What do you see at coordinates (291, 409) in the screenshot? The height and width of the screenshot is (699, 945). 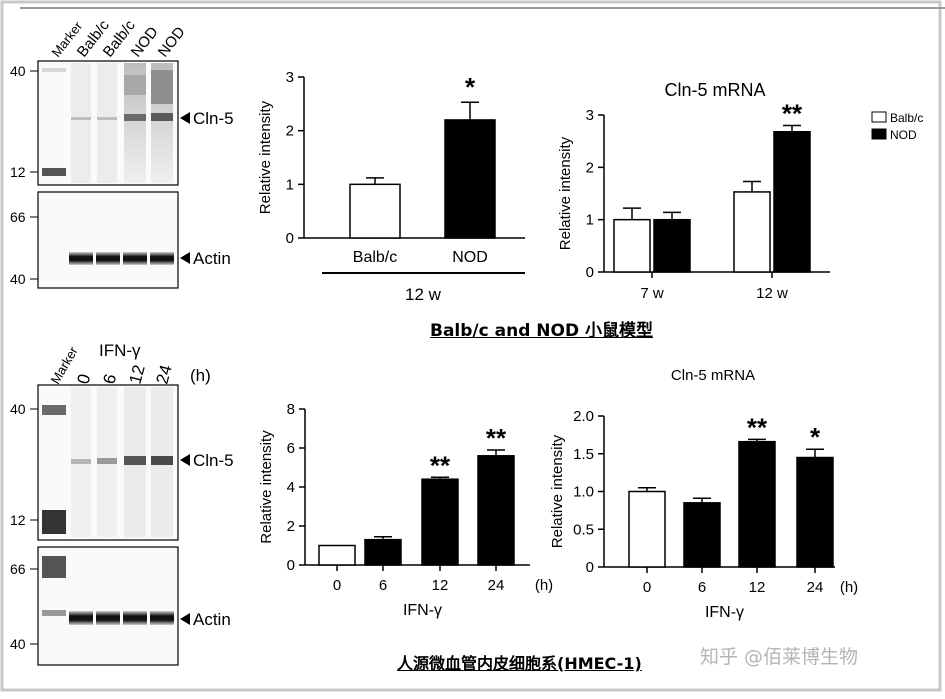 I see `y-tick-label: 8` at bounding box center [291, 409].